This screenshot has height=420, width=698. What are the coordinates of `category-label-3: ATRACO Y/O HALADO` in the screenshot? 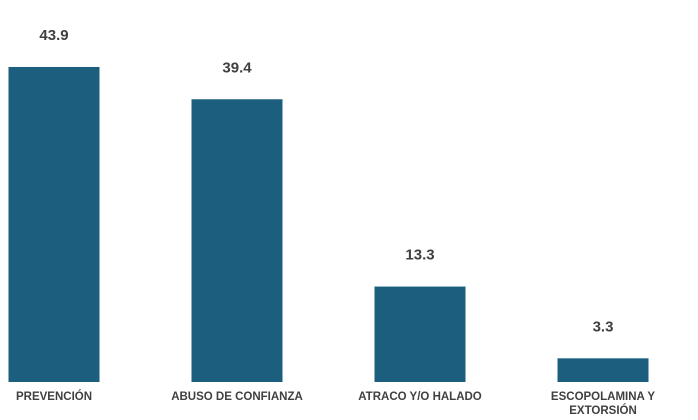 It's located at (420, 397).